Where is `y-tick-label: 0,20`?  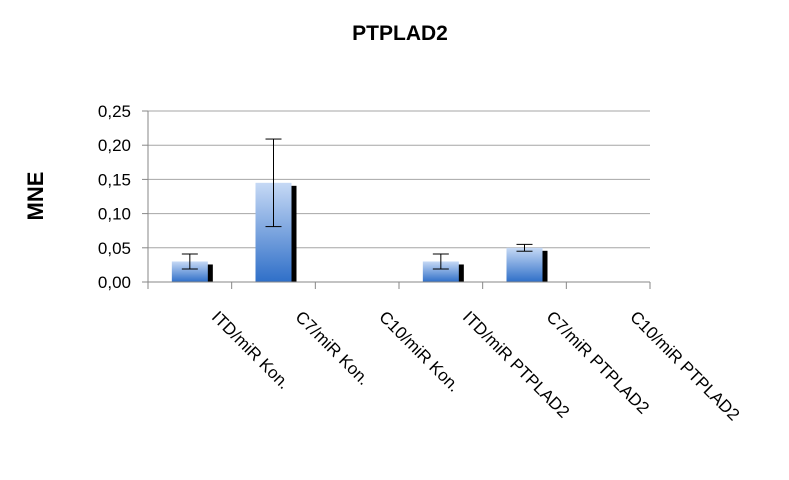
y-tick-label: 0,20 is located at coordinates (114, 145).